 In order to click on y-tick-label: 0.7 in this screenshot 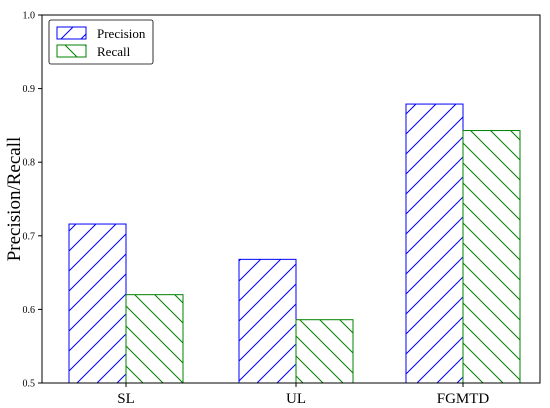, I will do `click(29, 236)`.